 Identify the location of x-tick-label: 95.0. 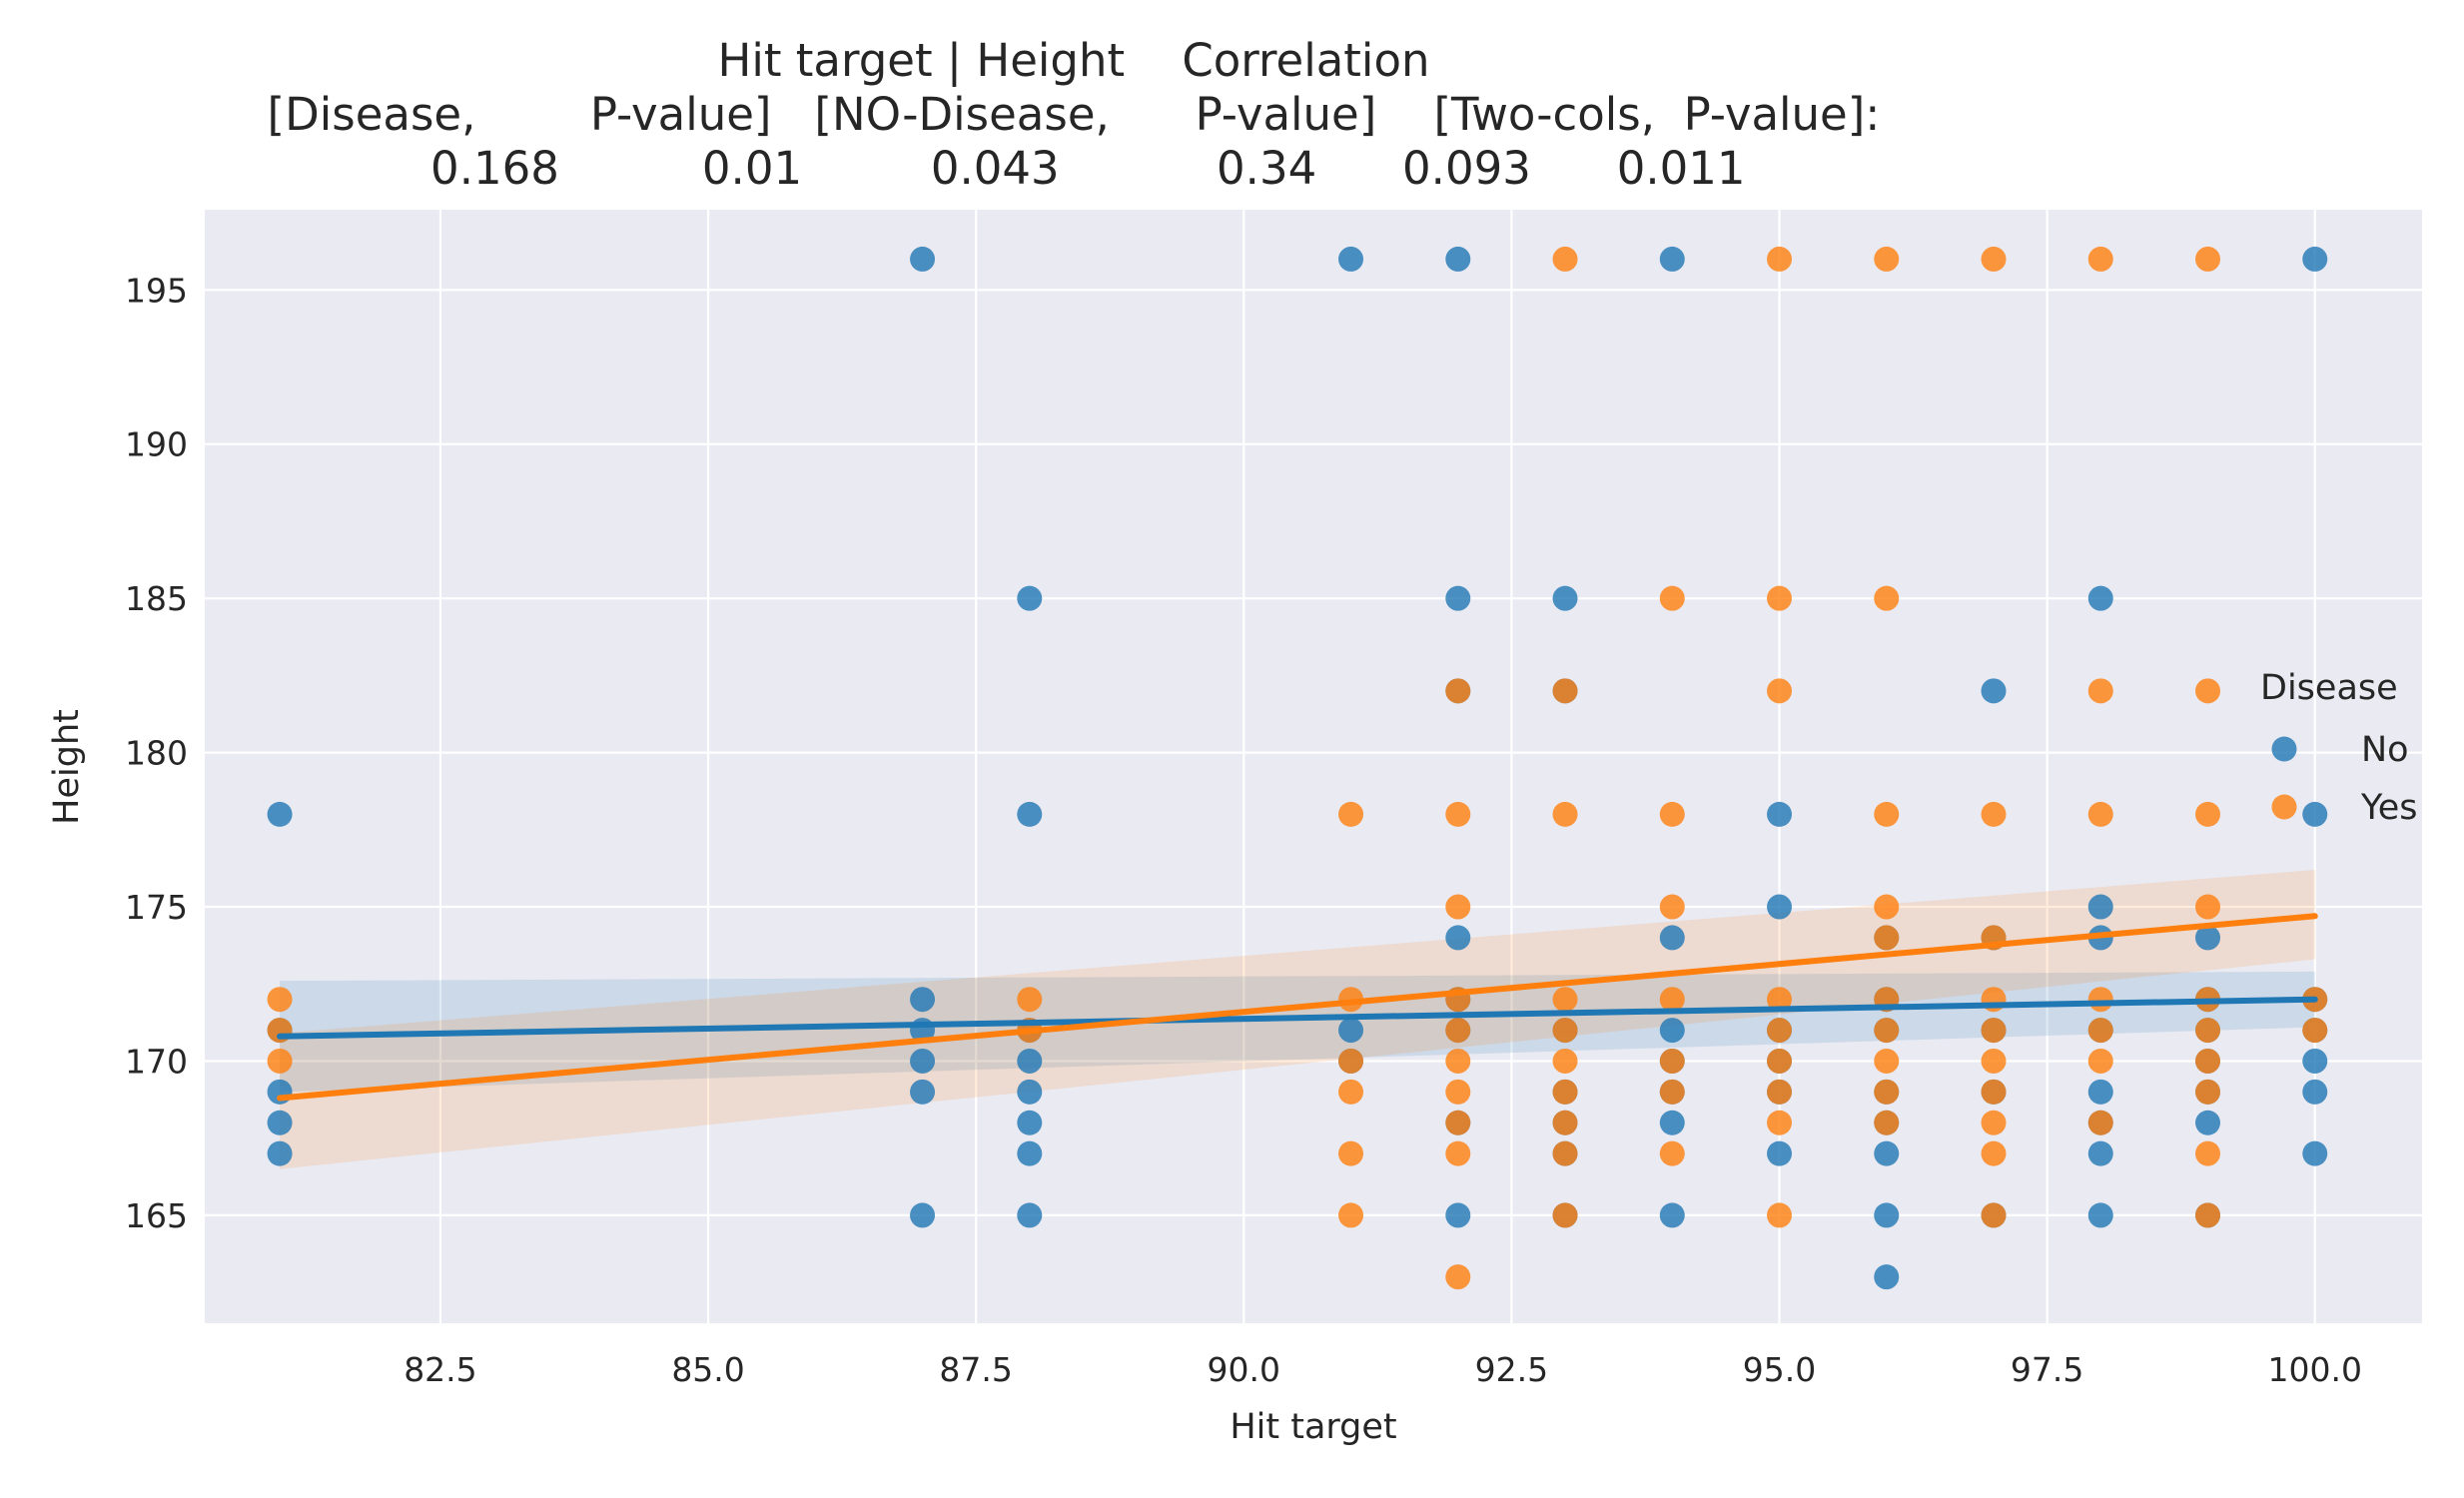
(1780, 1369).